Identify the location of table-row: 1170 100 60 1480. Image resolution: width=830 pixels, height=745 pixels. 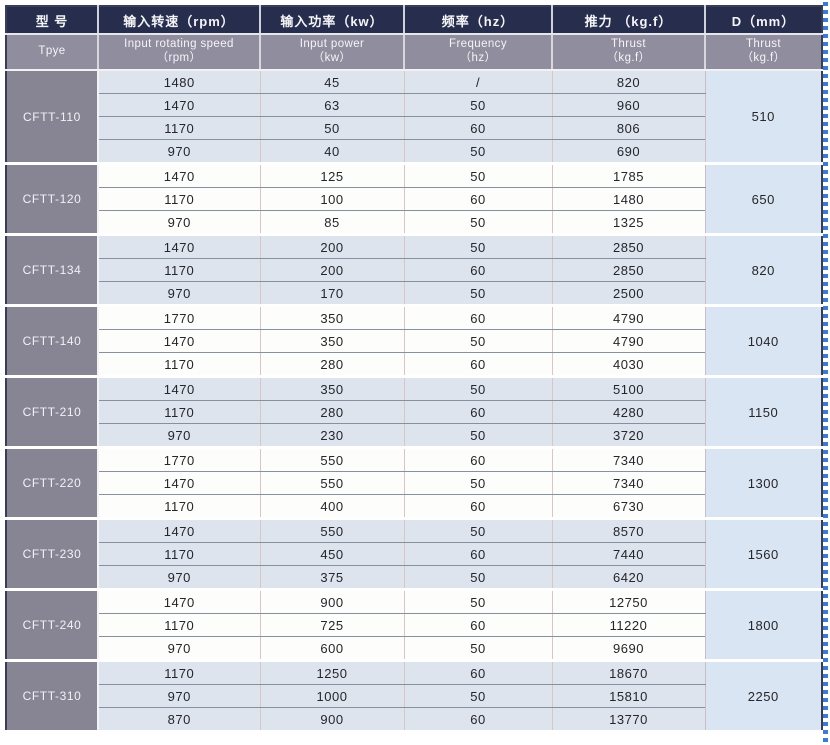
(414, 199).